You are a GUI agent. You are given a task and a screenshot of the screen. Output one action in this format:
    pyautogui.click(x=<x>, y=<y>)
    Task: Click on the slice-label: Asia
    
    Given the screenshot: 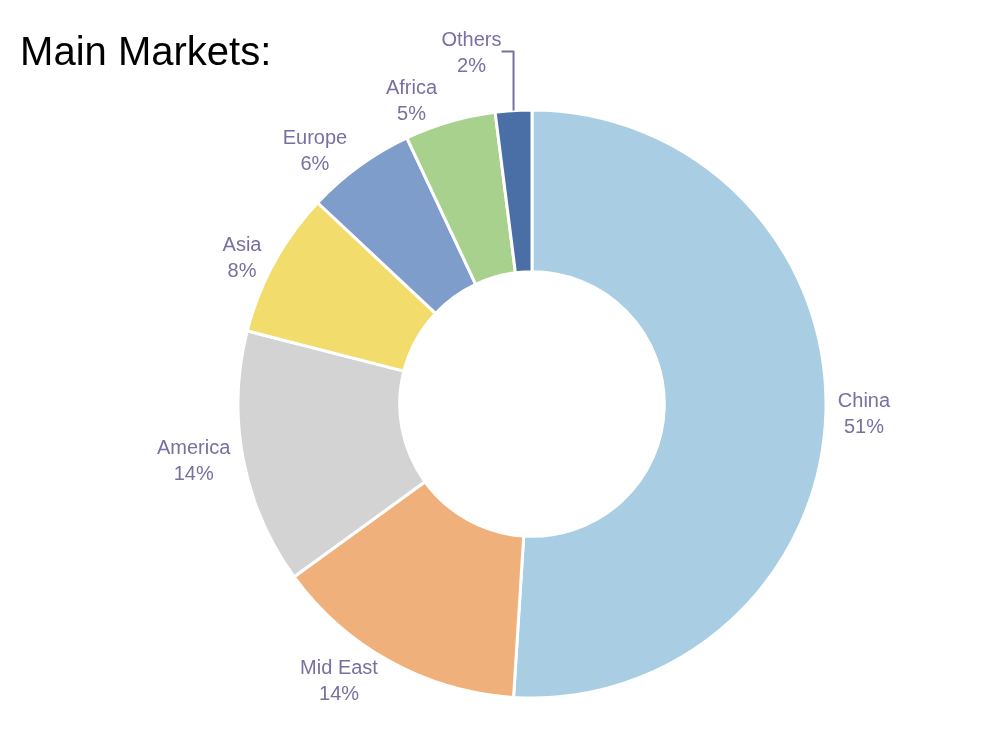 What is the action you would take?
    pyautogui.click(x=242, y=243)
    